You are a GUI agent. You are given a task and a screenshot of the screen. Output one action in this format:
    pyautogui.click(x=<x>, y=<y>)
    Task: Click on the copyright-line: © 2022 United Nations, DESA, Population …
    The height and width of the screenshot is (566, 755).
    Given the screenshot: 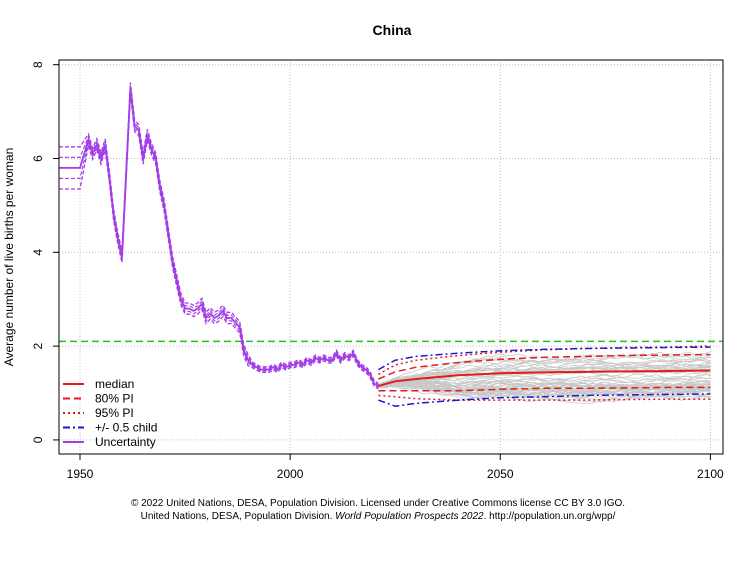 What is the action you would take?
    pyautogui.click(x=378, y=503)
    